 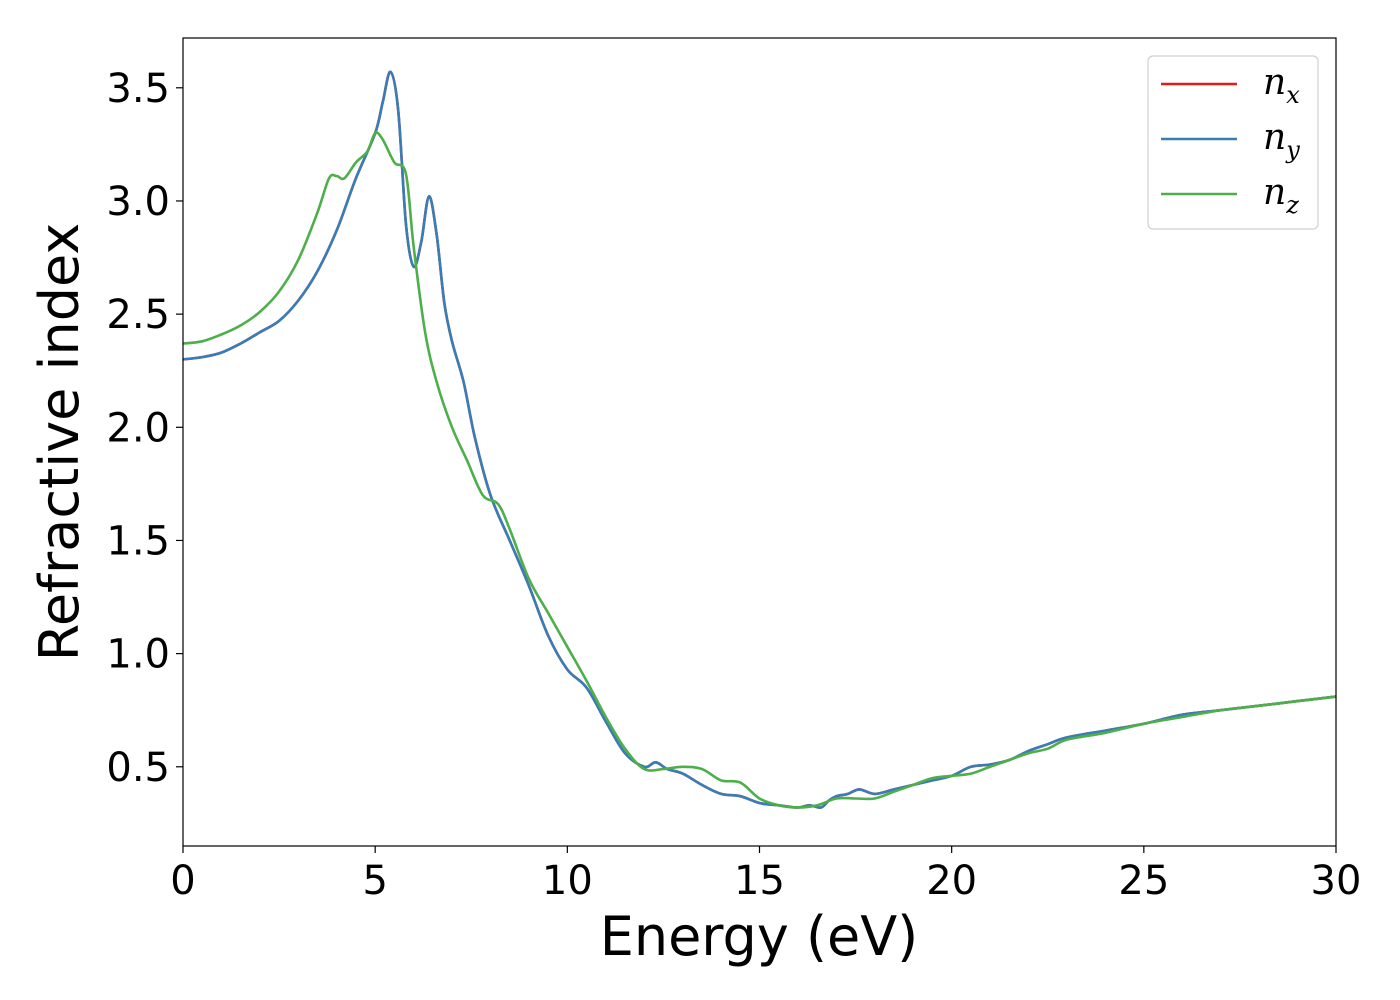 What do you see at coordinates (138, 768) in the screenshot?
I see `y-tick-label: 0.5` at bounding box center [138, 768].